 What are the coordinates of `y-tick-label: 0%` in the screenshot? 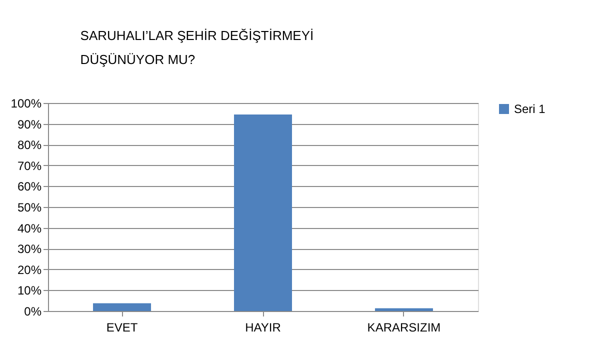 It's located at (33, 311).